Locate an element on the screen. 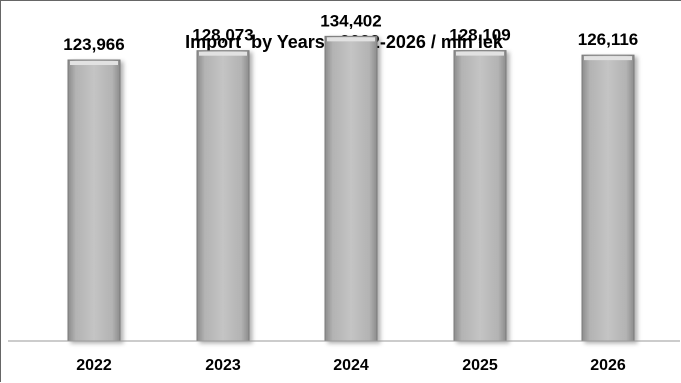 The width and height of the screenshot is (681, 383). bar-top-highlight-2025 is located at coordinates (480, 53).